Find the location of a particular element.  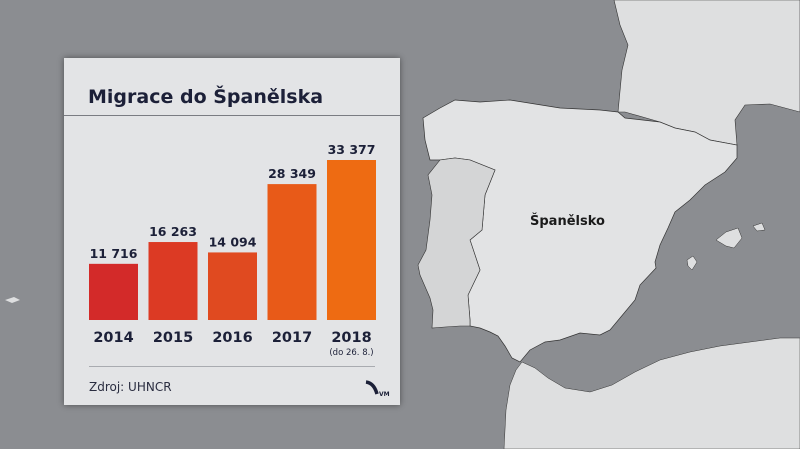

category-label: 2014 is located at coordinates (113, 338).